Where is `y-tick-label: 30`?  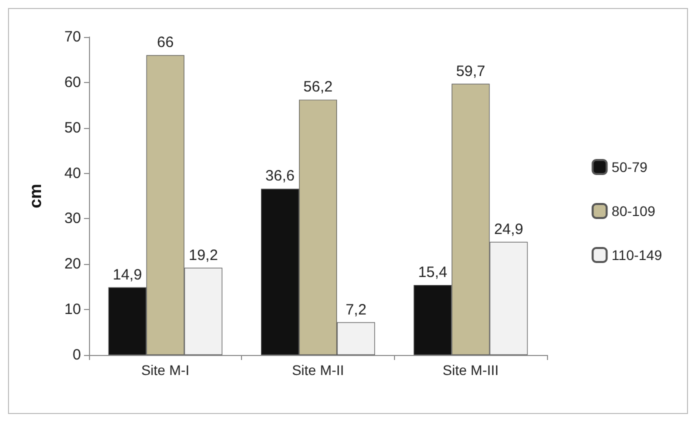 y-tick-label: 30 is located at coordinates (72, 219).